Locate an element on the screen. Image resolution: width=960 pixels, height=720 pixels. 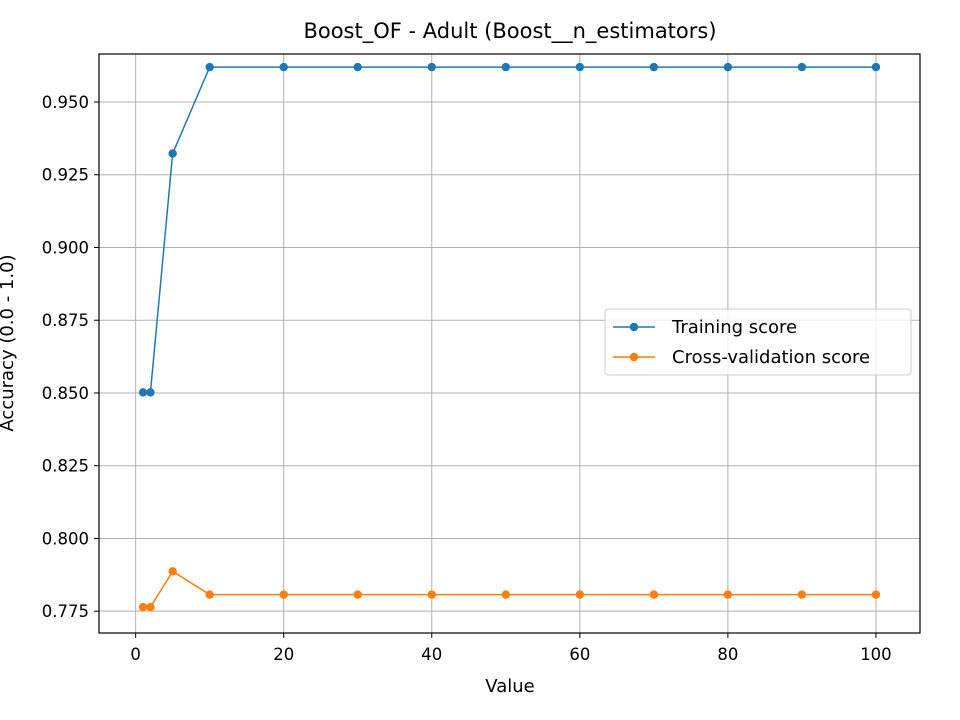
legend-entry: Training score is located at coordinates (705, 327).